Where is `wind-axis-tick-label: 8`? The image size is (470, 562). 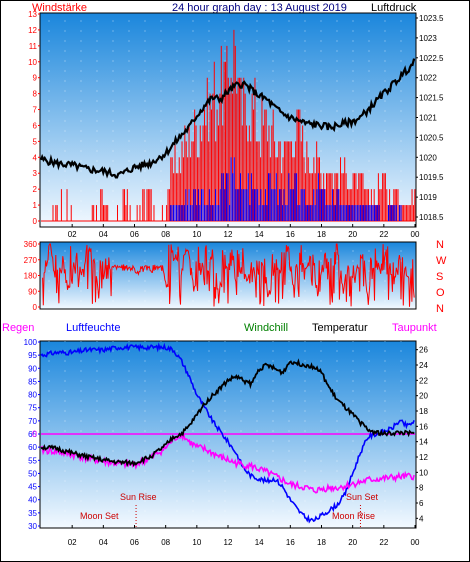 wind-axis-tick-label: 8 is located at coordinates (35, 94).